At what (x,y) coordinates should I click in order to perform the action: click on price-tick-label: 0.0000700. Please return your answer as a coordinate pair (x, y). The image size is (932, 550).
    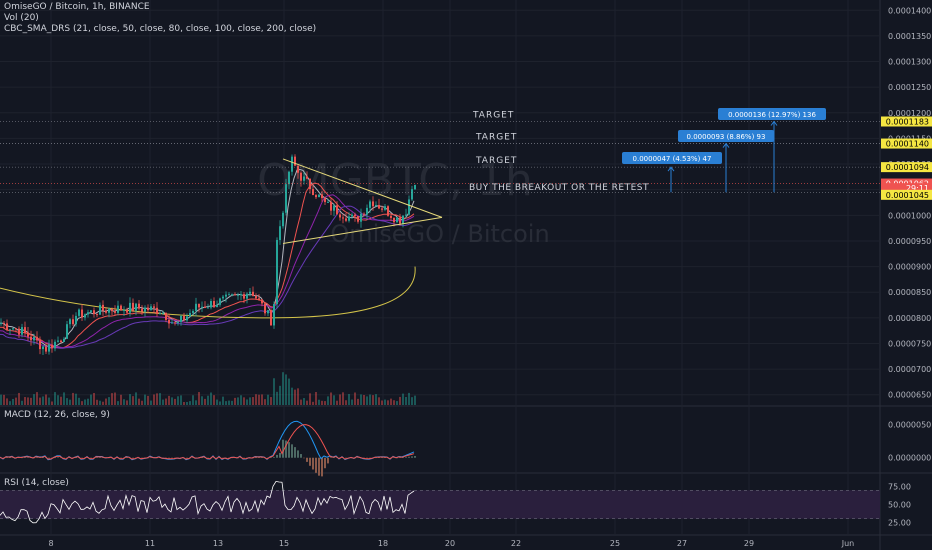
    Looking at the image, I should click on (909, 369).